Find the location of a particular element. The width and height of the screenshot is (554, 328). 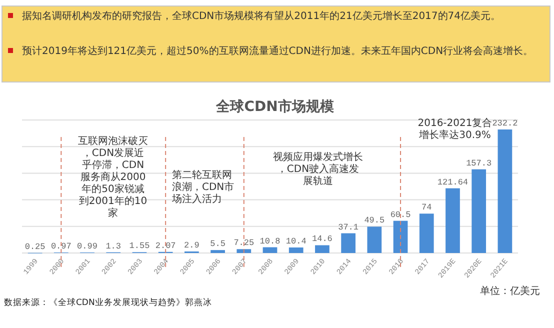

annotation: 2016-2021复合增长率达30.9% is located at coordinates (455, 129).